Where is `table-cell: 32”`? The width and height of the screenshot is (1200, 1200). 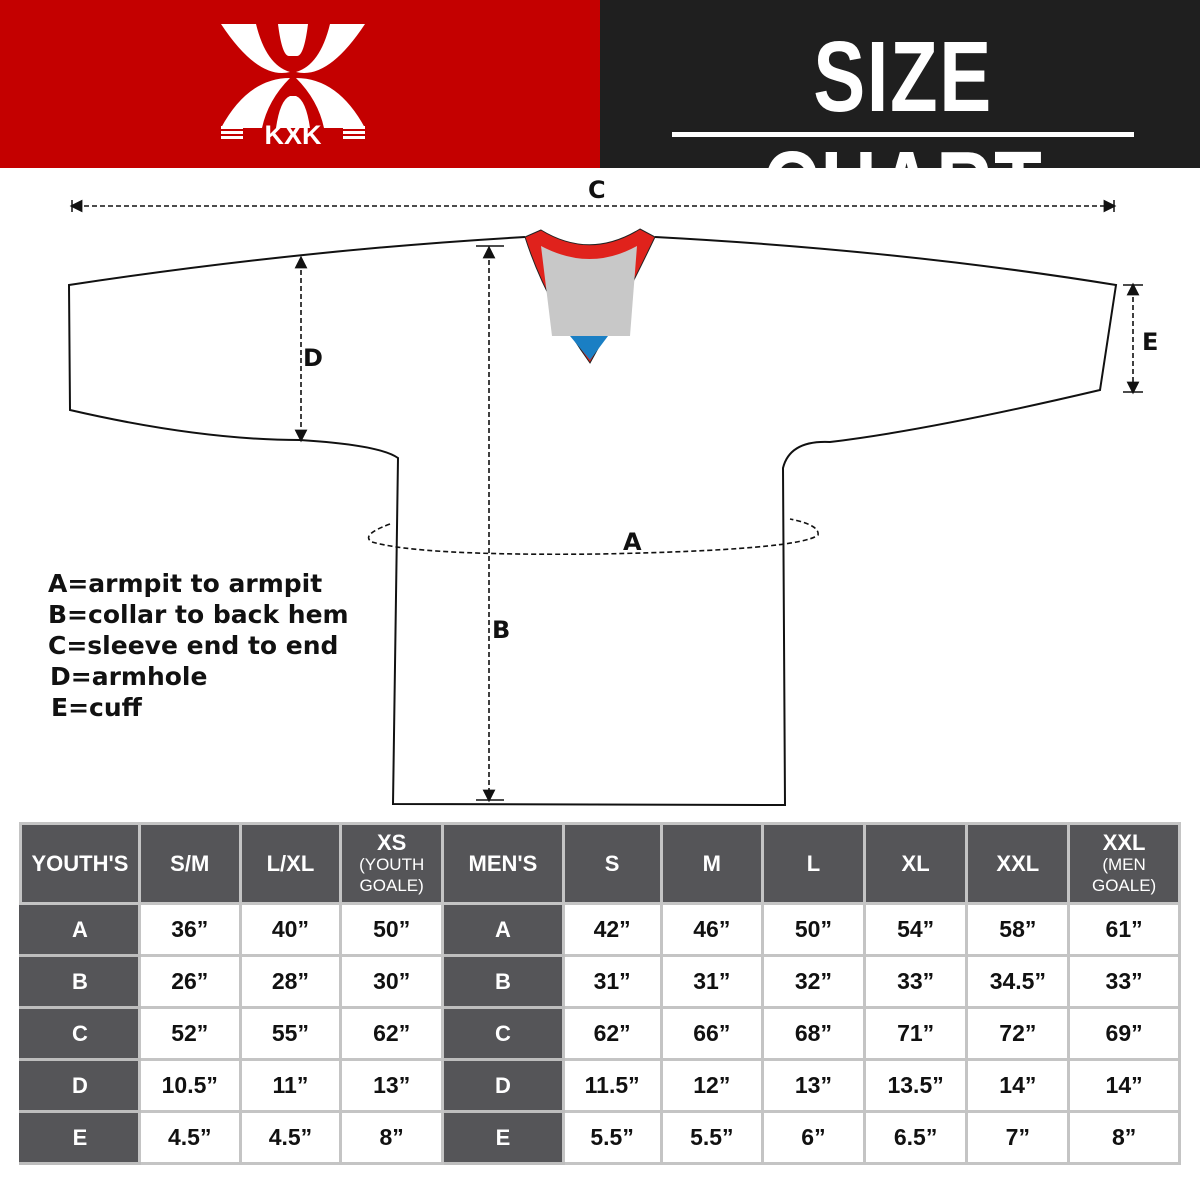 table-cell: 32” is located at coordinates (813, 981).